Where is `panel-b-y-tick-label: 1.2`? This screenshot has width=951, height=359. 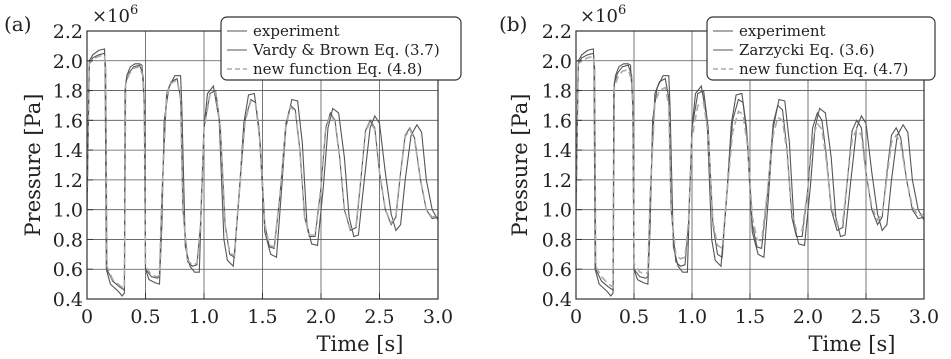
panel-b-y-tick-label: 1.2 is located at coordinates (557, 181).